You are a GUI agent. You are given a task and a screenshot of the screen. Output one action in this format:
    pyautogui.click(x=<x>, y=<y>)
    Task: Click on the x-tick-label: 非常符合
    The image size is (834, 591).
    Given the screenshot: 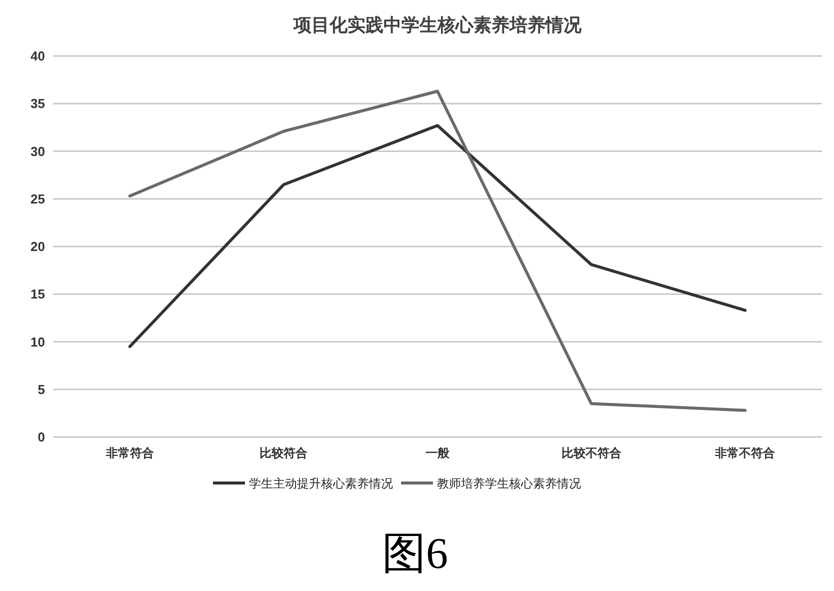 What is the action you would take?
    pyautogui.click(x=129, y=453)
    